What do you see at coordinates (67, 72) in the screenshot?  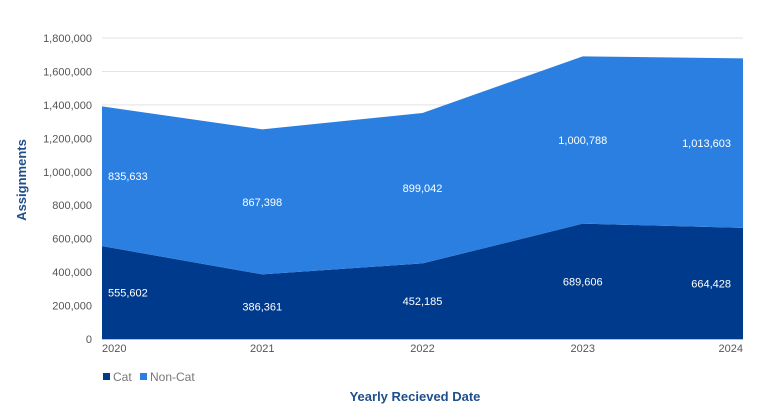 I see `y-tick-label: 1,600,000` at bounding box center [67, 72].